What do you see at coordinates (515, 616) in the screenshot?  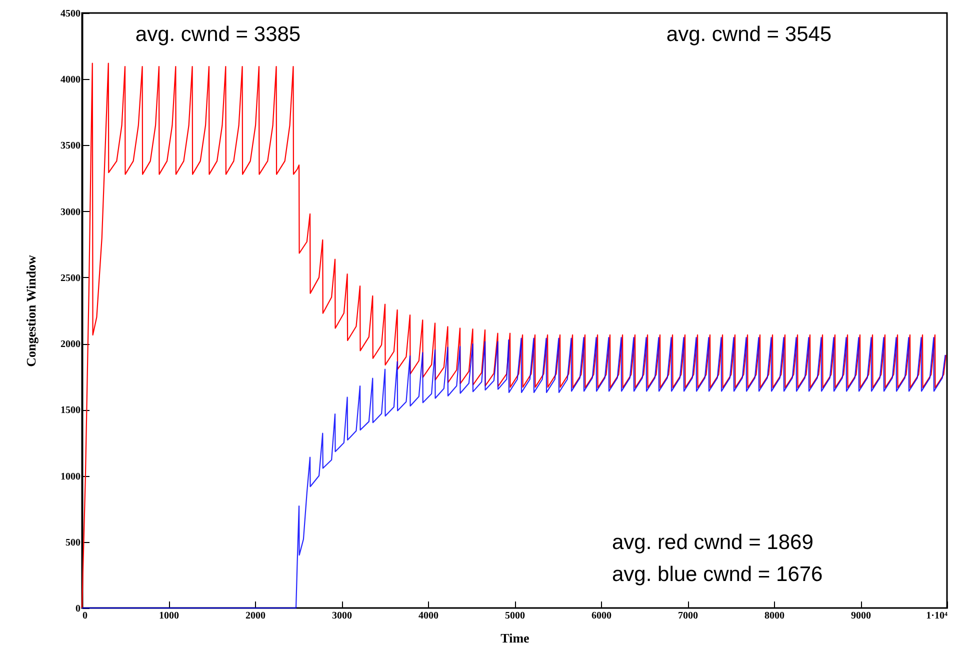 I see `x-tick-label: 5000` at bounding box center [515, 616].